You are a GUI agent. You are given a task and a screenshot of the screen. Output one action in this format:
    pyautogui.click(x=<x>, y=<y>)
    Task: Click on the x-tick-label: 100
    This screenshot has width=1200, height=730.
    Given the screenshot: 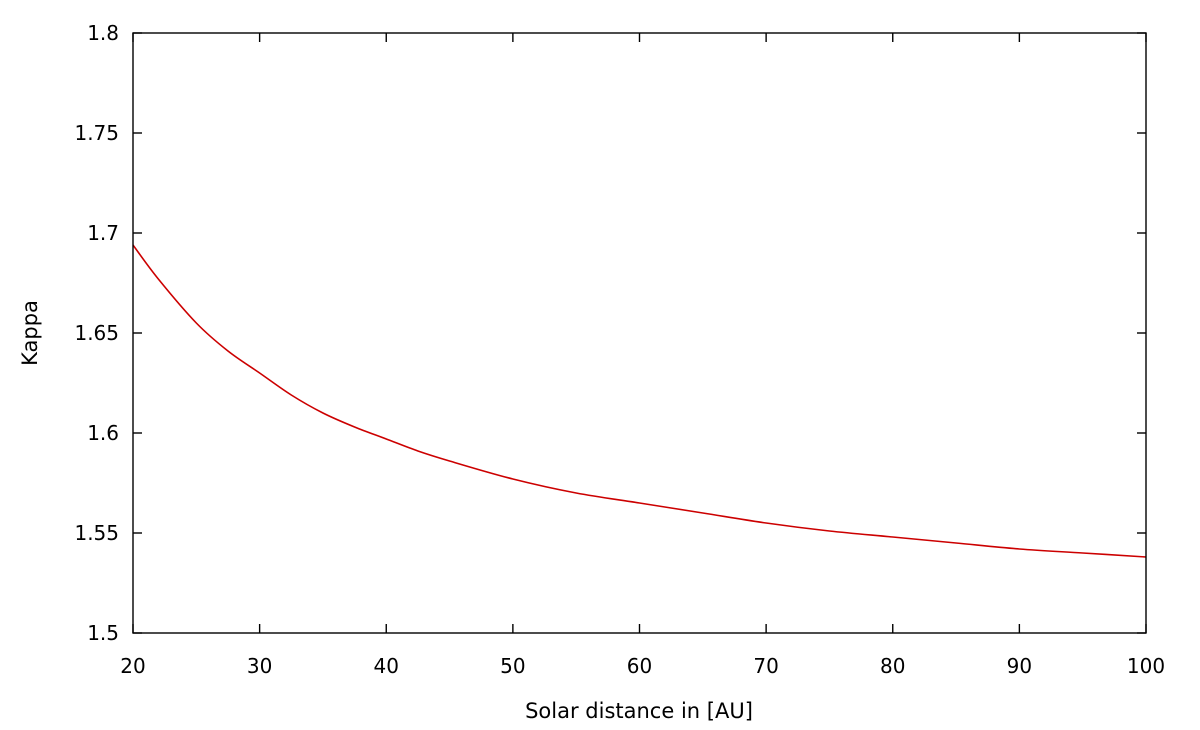 What is the action you would take?
    pyautogui.click(x=1146, y=666)
    